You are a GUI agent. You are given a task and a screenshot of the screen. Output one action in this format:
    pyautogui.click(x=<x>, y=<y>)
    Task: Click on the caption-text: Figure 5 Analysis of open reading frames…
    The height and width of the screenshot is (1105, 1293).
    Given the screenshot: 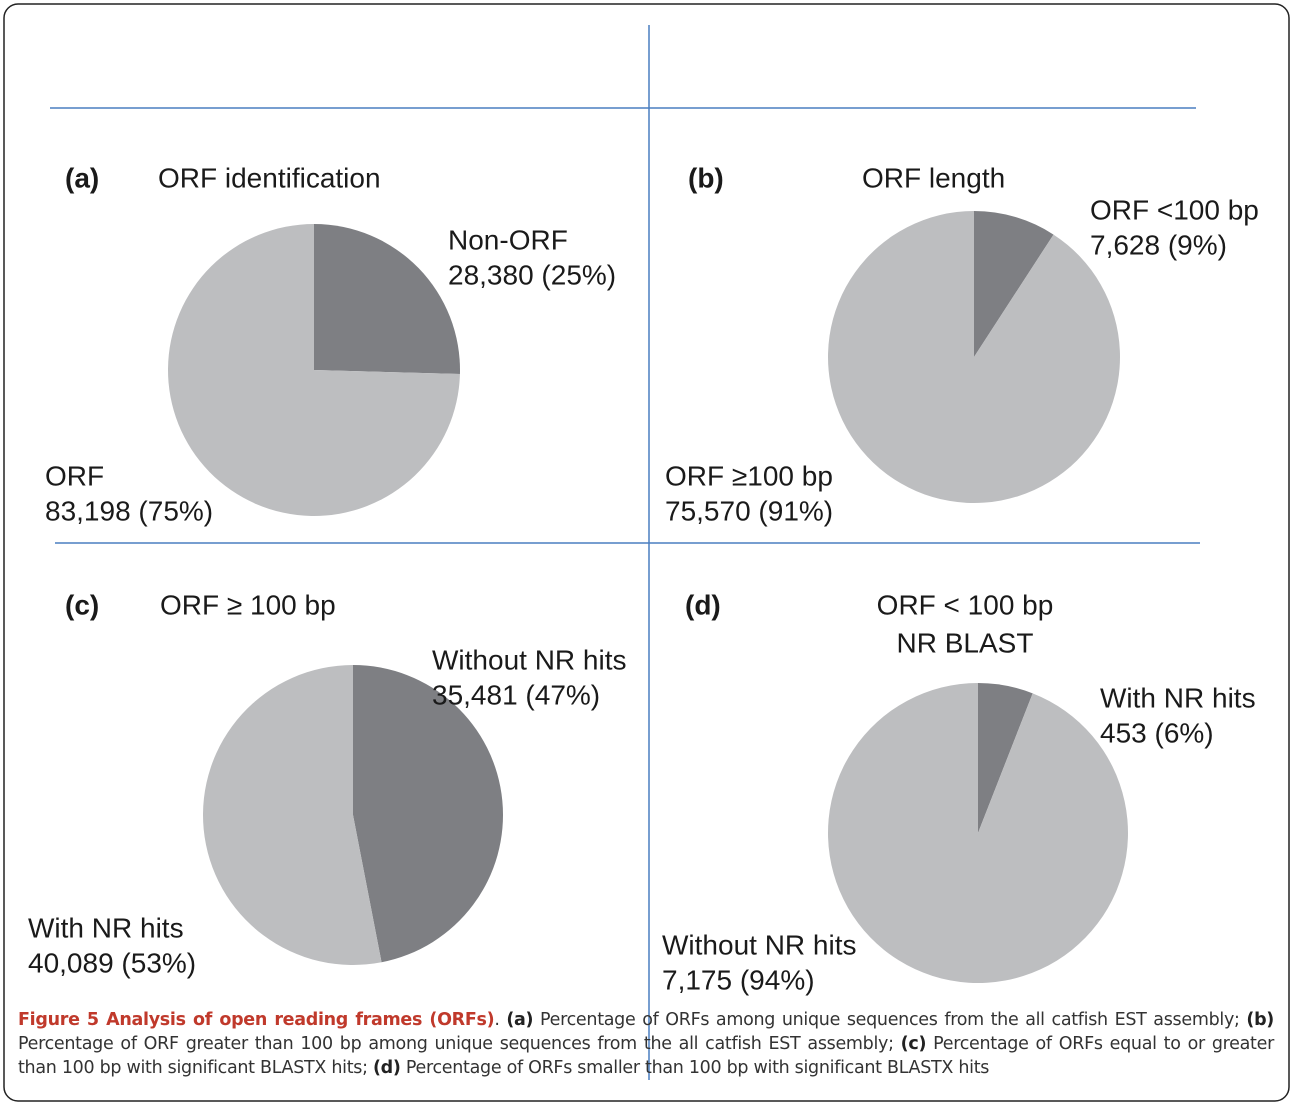 What is the action you would take?
    pyautogui.click(x=256, y=1020)
    